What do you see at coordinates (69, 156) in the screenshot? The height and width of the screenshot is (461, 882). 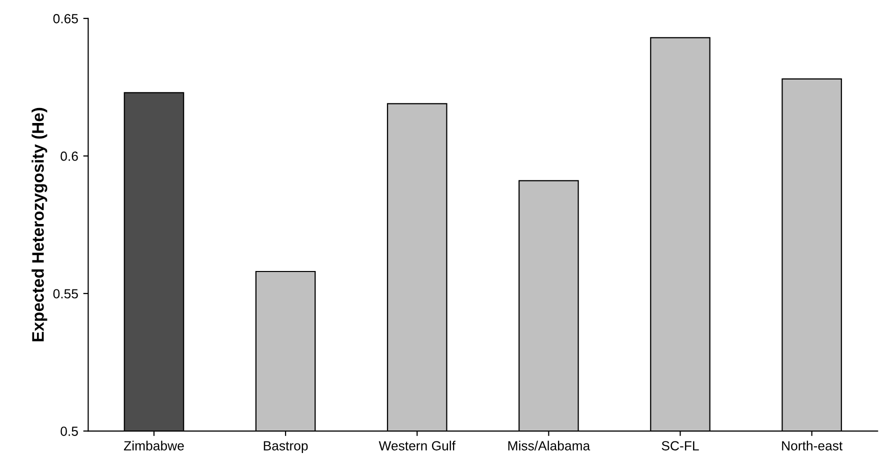 I see `y-tick-label: 0.6` at bounding box center [69, 156].